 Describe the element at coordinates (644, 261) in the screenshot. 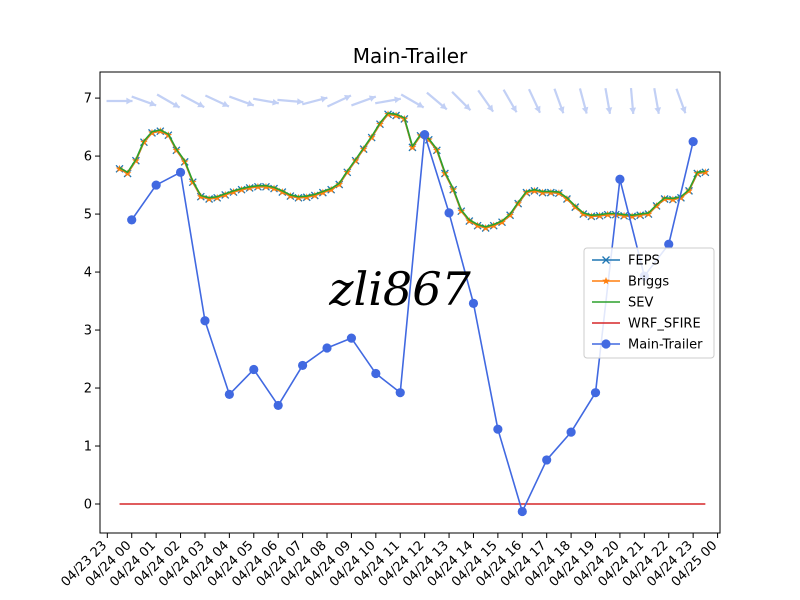

I see `legend-label: FEPS` at that location.